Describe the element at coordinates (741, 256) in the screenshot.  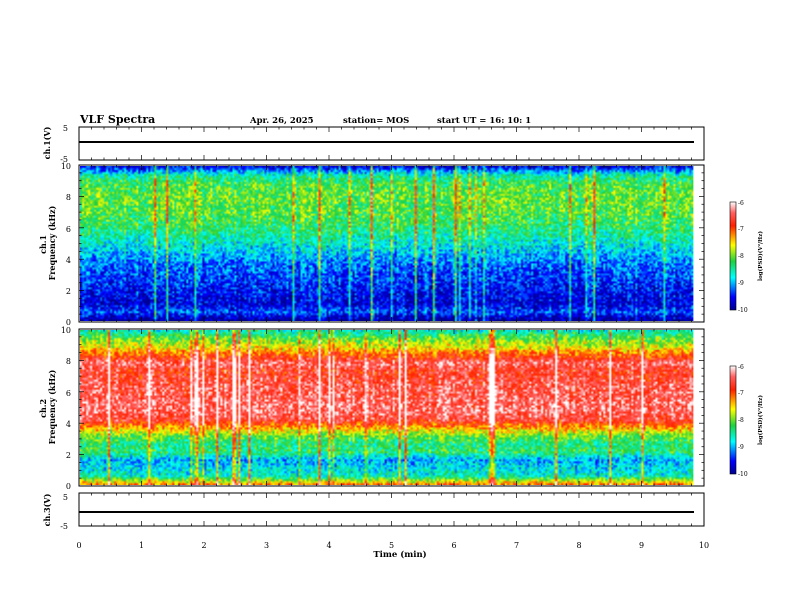
I see `cb1-tick-neg8: -8` at that location.